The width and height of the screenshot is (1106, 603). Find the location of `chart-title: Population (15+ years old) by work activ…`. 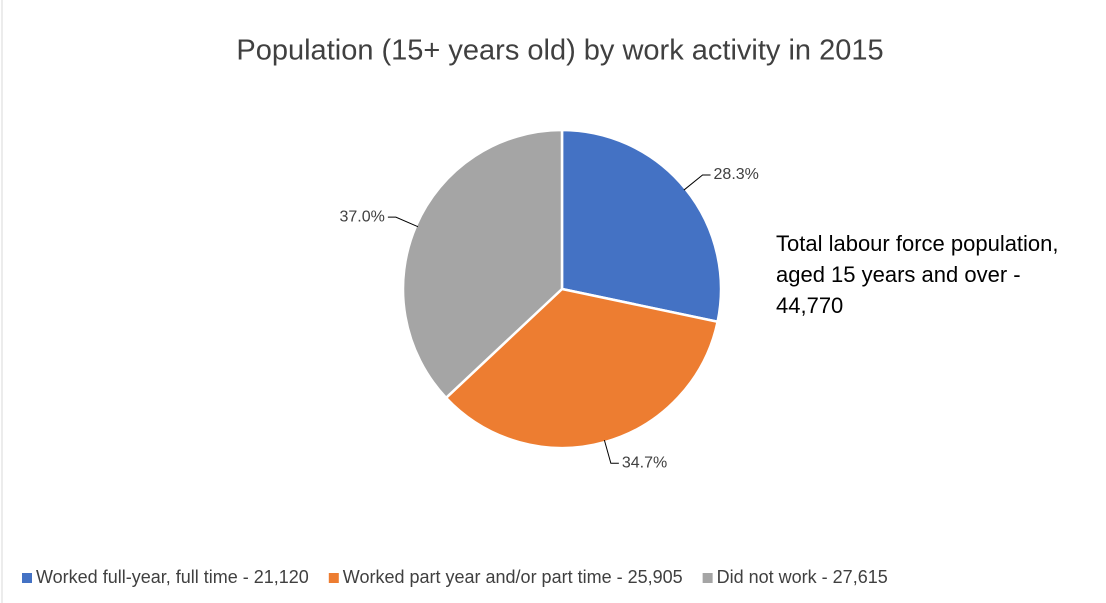

chart-title: Population (15+ years old) by work activ… is located at coordinates (559, 51).